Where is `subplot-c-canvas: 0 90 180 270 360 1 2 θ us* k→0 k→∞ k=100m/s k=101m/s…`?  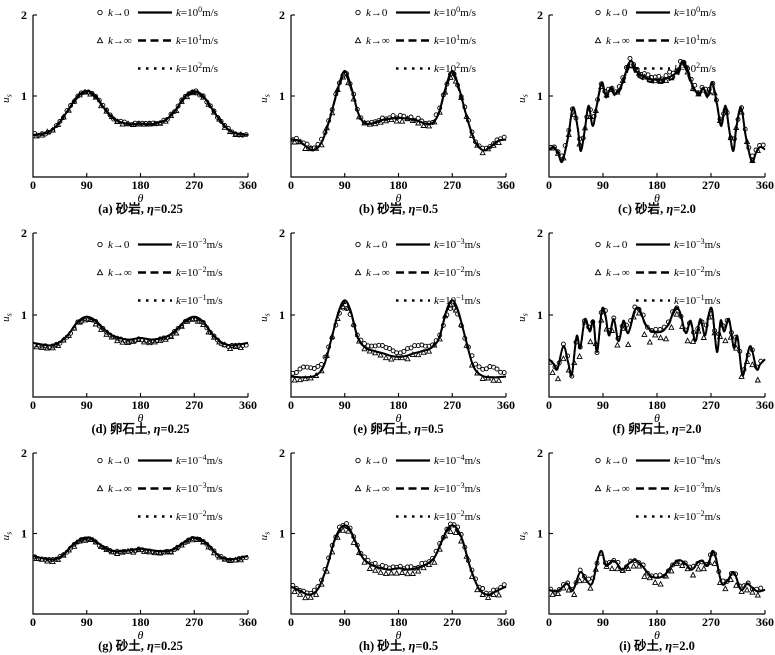 subplot-c-canvas: 0 90 180 270 360 1 2 θ us* k→0 k→∞ k=100m/s k=101m/s… is located at coordinates (645, 110).